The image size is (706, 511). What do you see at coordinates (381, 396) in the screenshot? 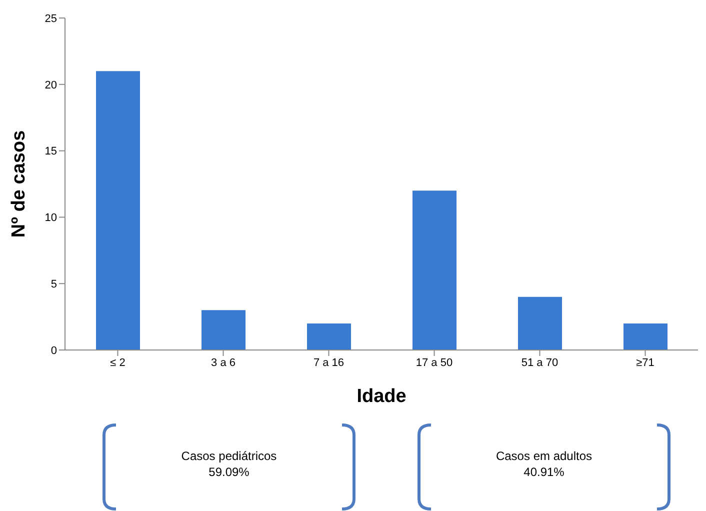
I see `x-axis-title: Idade` at bounding box center [381, 396].